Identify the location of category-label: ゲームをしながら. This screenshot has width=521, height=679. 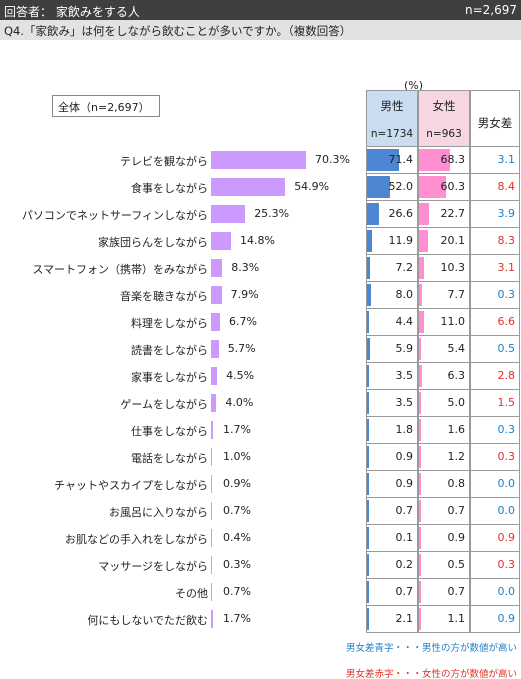
(164, 404).